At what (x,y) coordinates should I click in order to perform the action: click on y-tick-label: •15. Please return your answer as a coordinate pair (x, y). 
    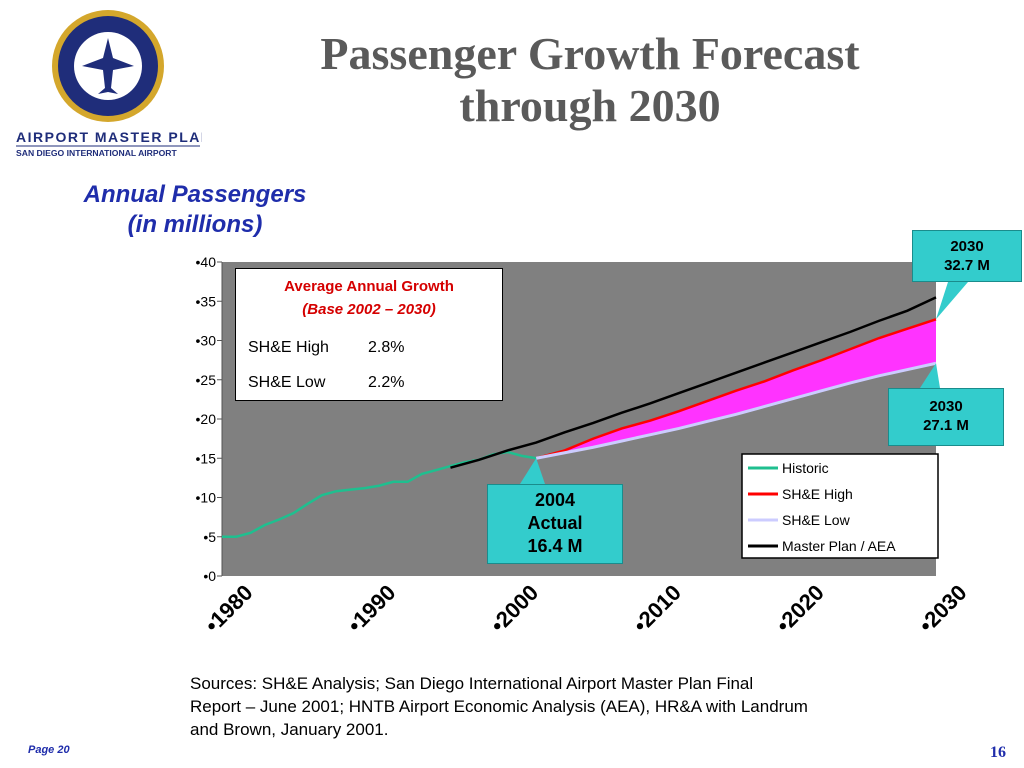
    Looking at the image, I should click on (206, 458).